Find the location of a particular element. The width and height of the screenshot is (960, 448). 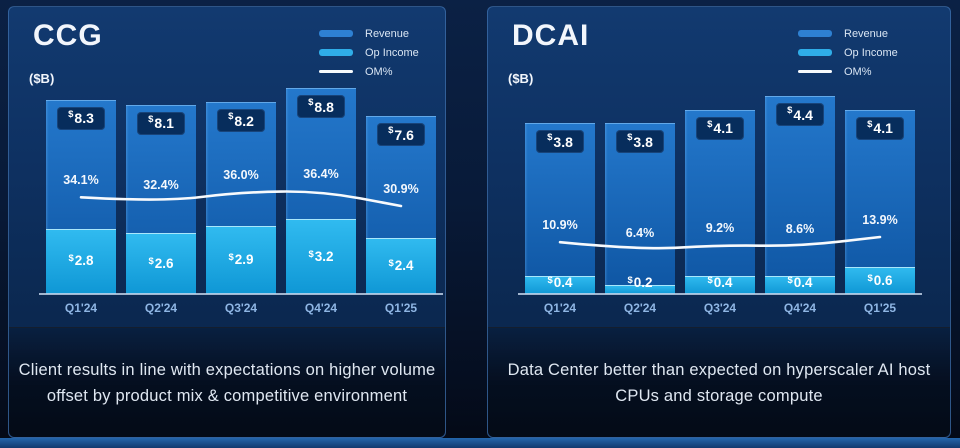

op-income-value: $2.8 is located at coordinates (81, 261).